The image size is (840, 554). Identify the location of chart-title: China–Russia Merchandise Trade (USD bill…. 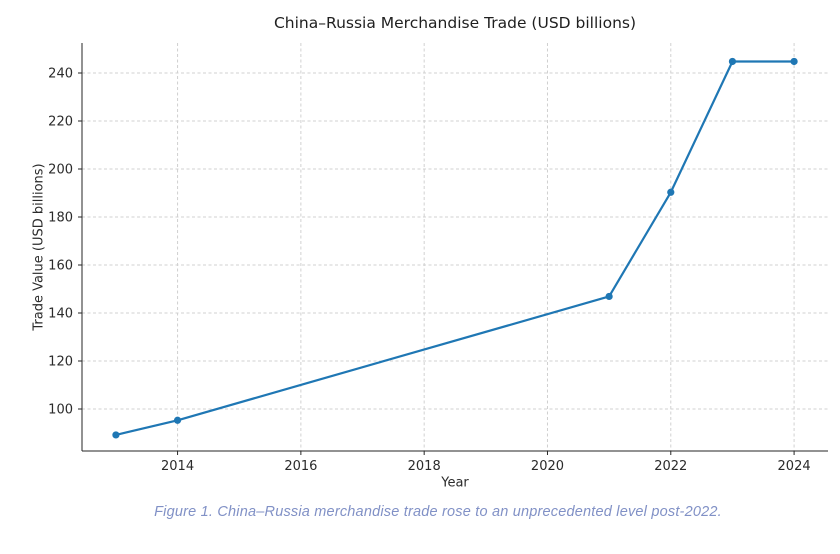
(455, 23).